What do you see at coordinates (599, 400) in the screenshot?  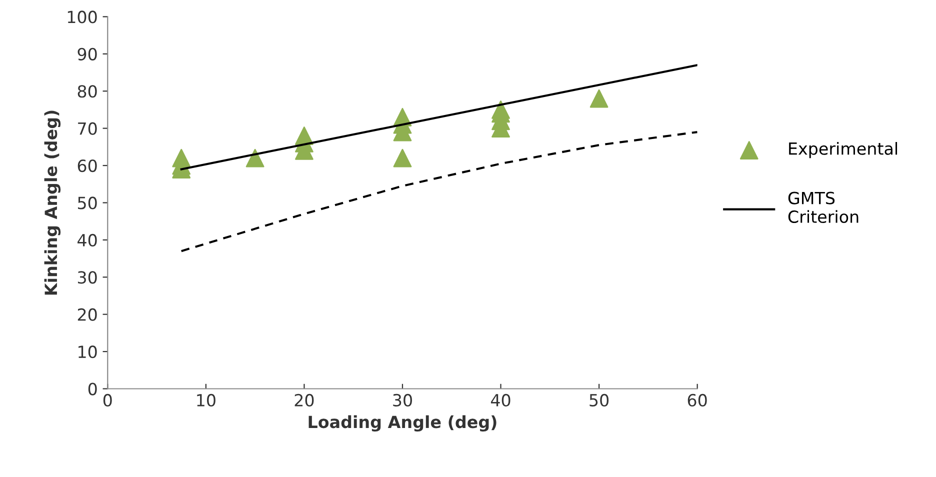 I see `x-tick-label: 50` at bounding box center [599, 400].